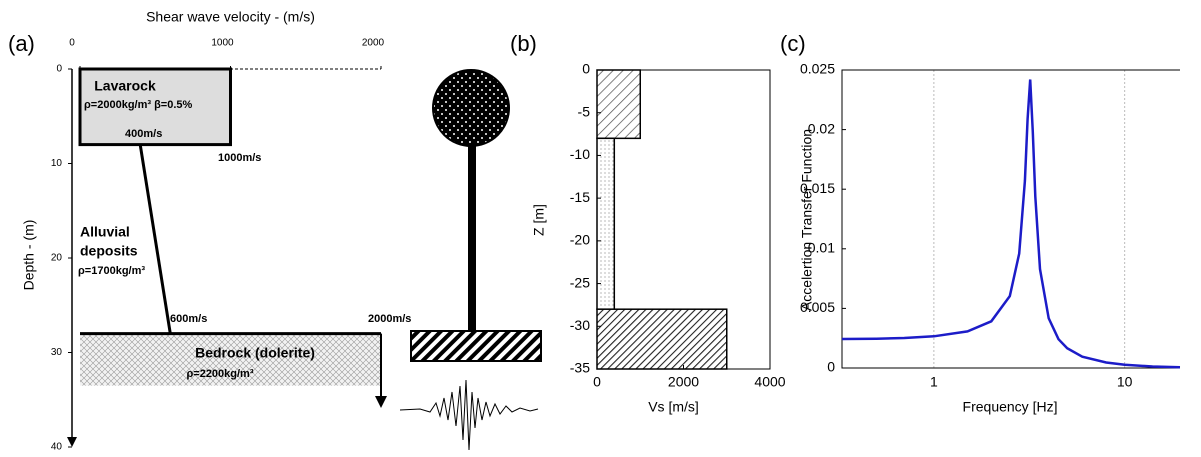 The height and width of the screenshot is (457, 1201). Describe the element at coordinates (125, 86) in the screenshot. I see `annotation: Lavarock` at that location.